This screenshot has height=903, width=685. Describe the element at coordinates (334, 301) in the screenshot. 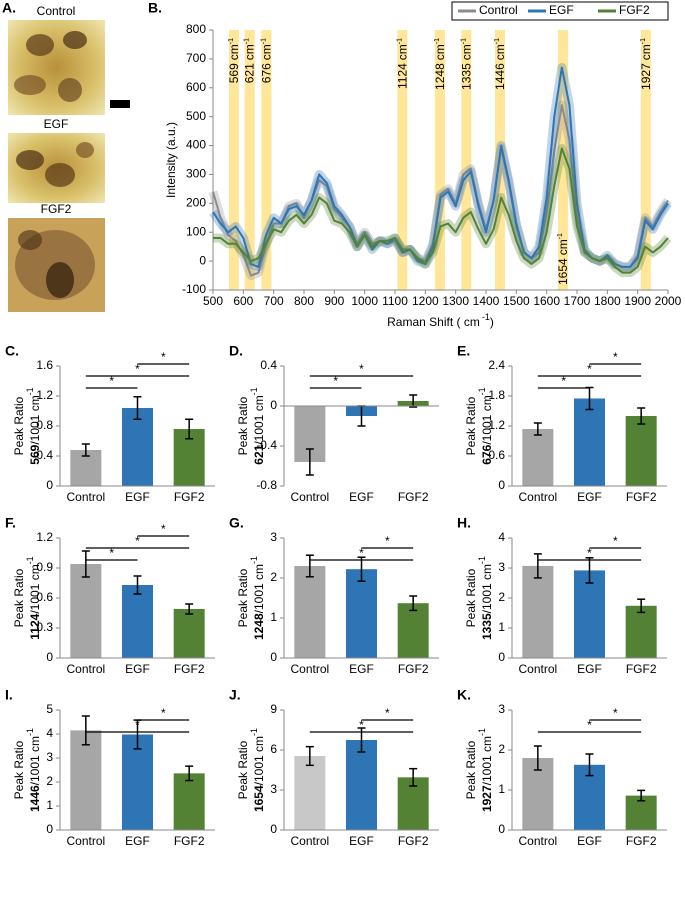

I see `x-tick-label: 900` at that location.